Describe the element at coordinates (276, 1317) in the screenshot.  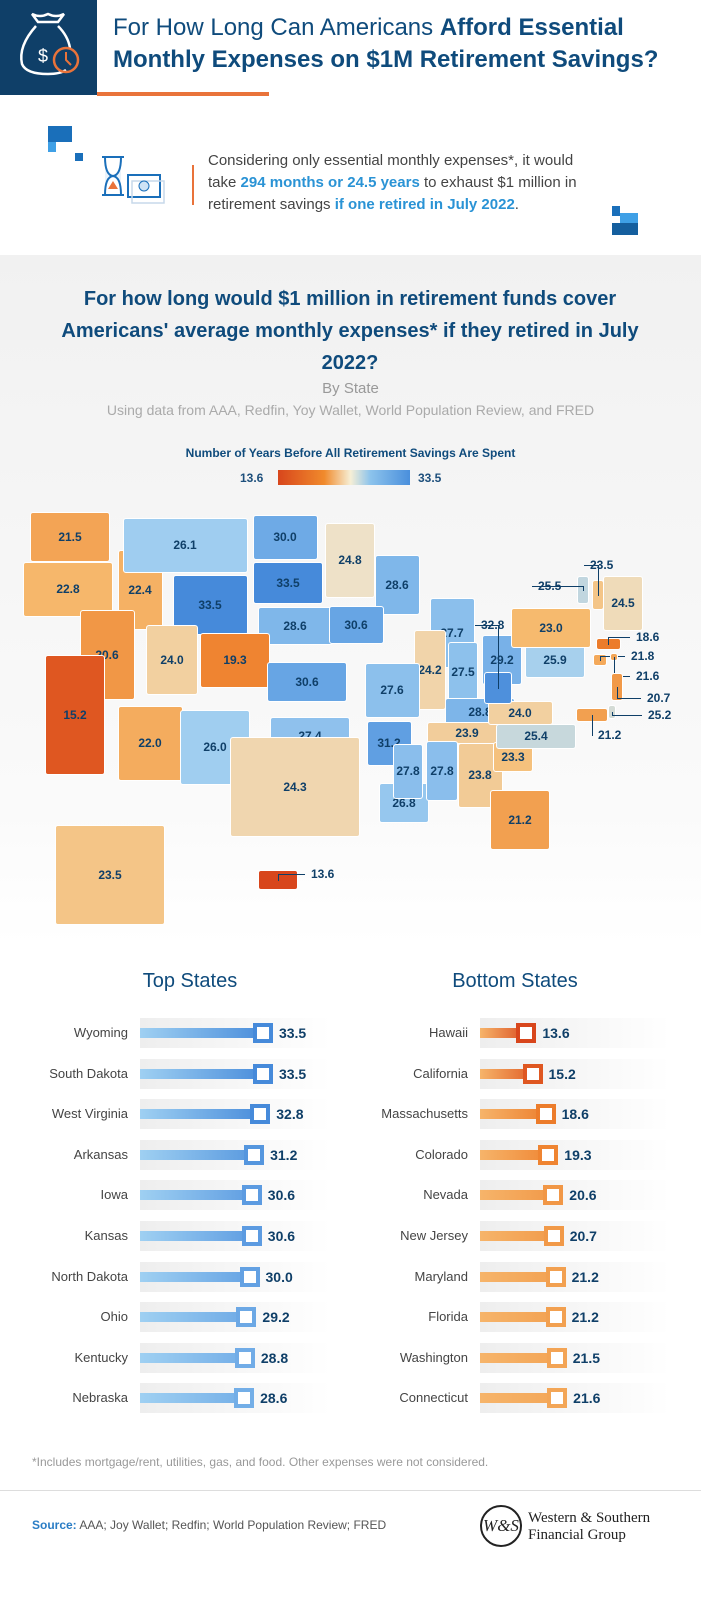
I see `bar-value: 29.2` at that location.